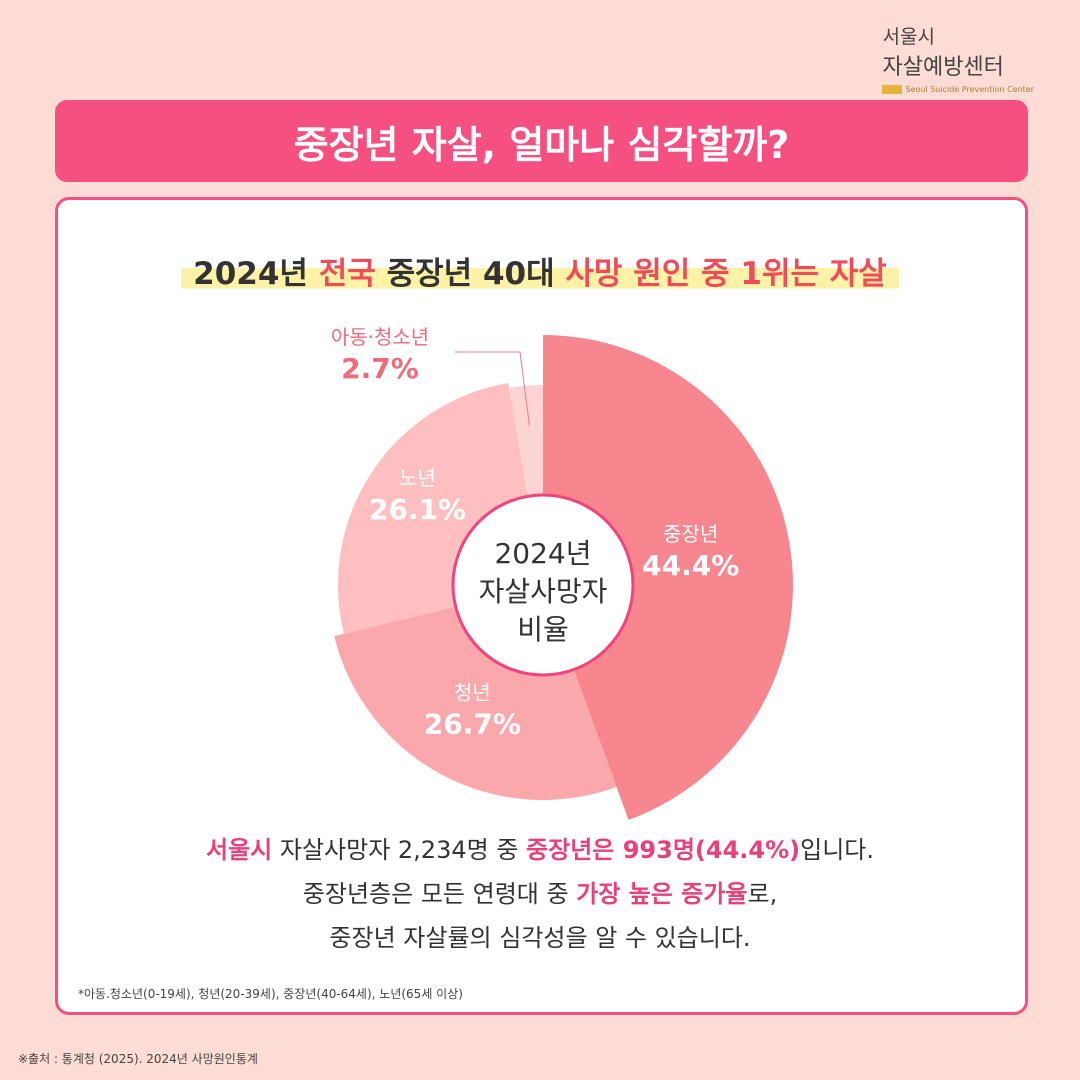 The height and width of the screenshot is (1080, 1080). Describe the element at coordinates (543, 629) in the screenshot. I see `center-label: 비율` at that location.